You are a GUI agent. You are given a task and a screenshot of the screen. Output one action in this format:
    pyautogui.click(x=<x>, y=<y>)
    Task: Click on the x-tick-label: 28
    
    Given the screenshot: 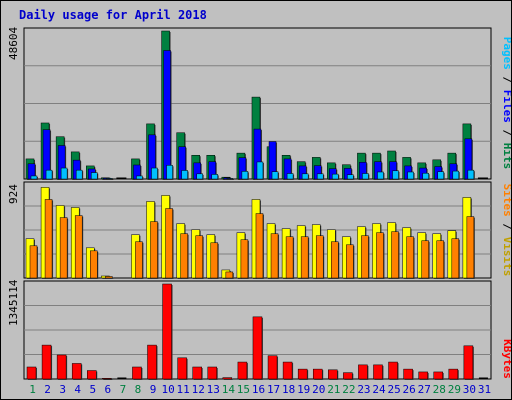 What is the action you would take?
    pyautogui.click(x=439, y=389)
    